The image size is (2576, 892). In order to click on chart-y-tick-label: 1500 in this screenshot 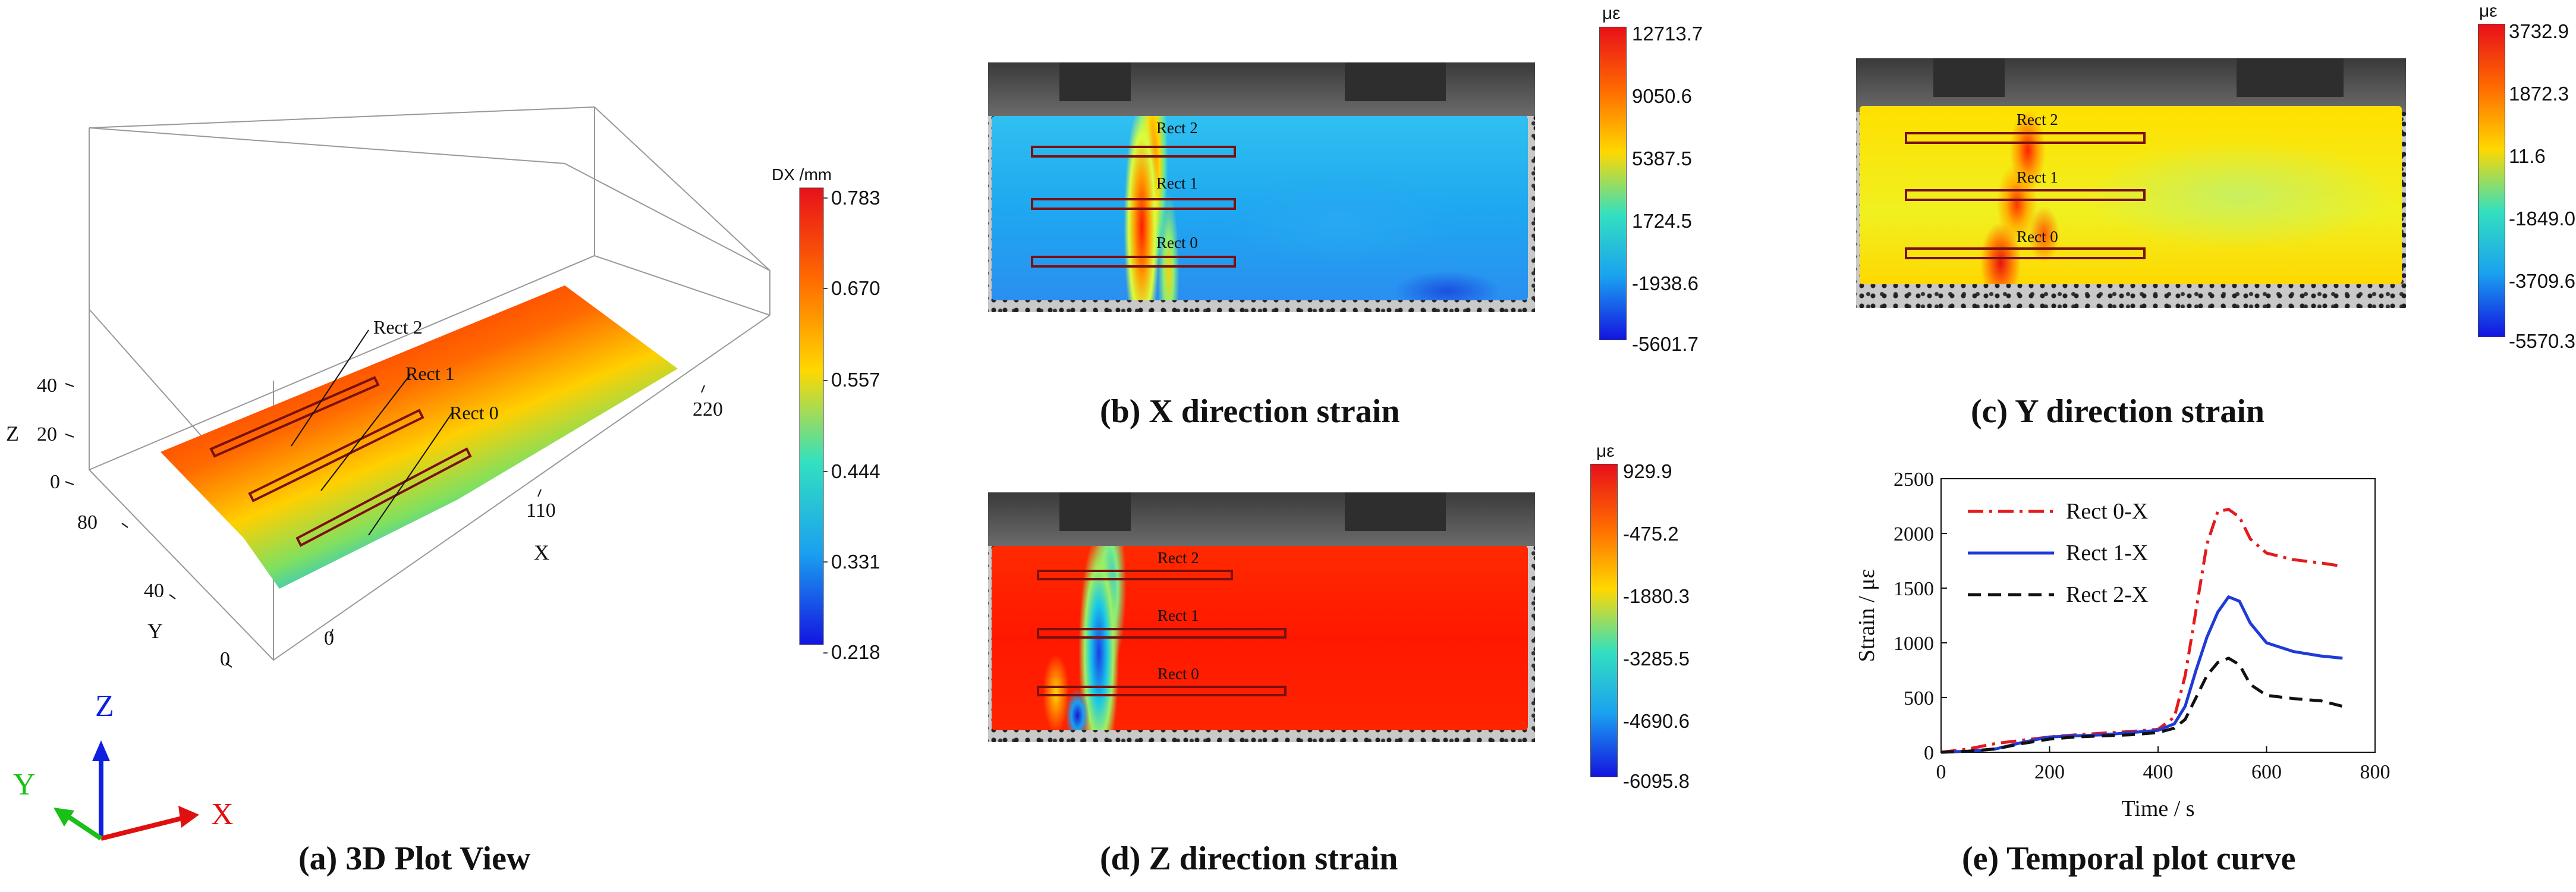, I will do `click(1914, 589)`.